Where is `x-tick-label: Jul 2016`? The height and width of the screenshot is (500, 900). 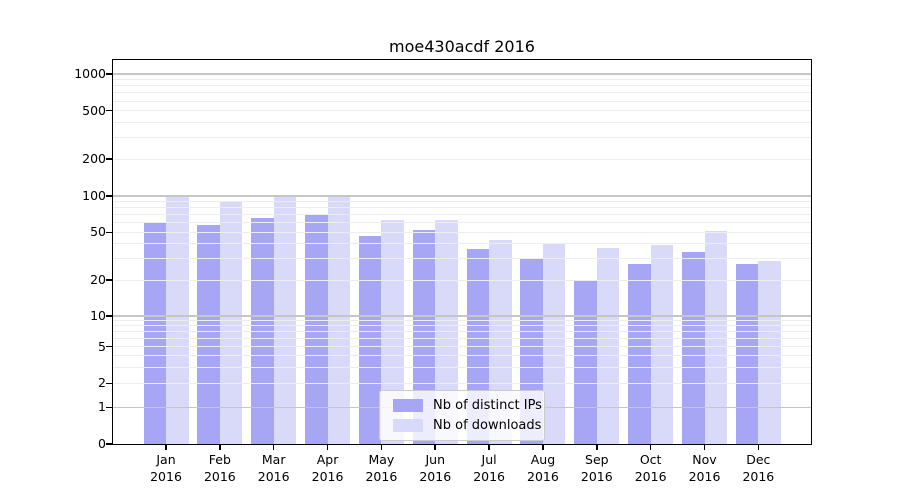 x-tick-label: Jul 2016 is located at coordinates (489, 468).